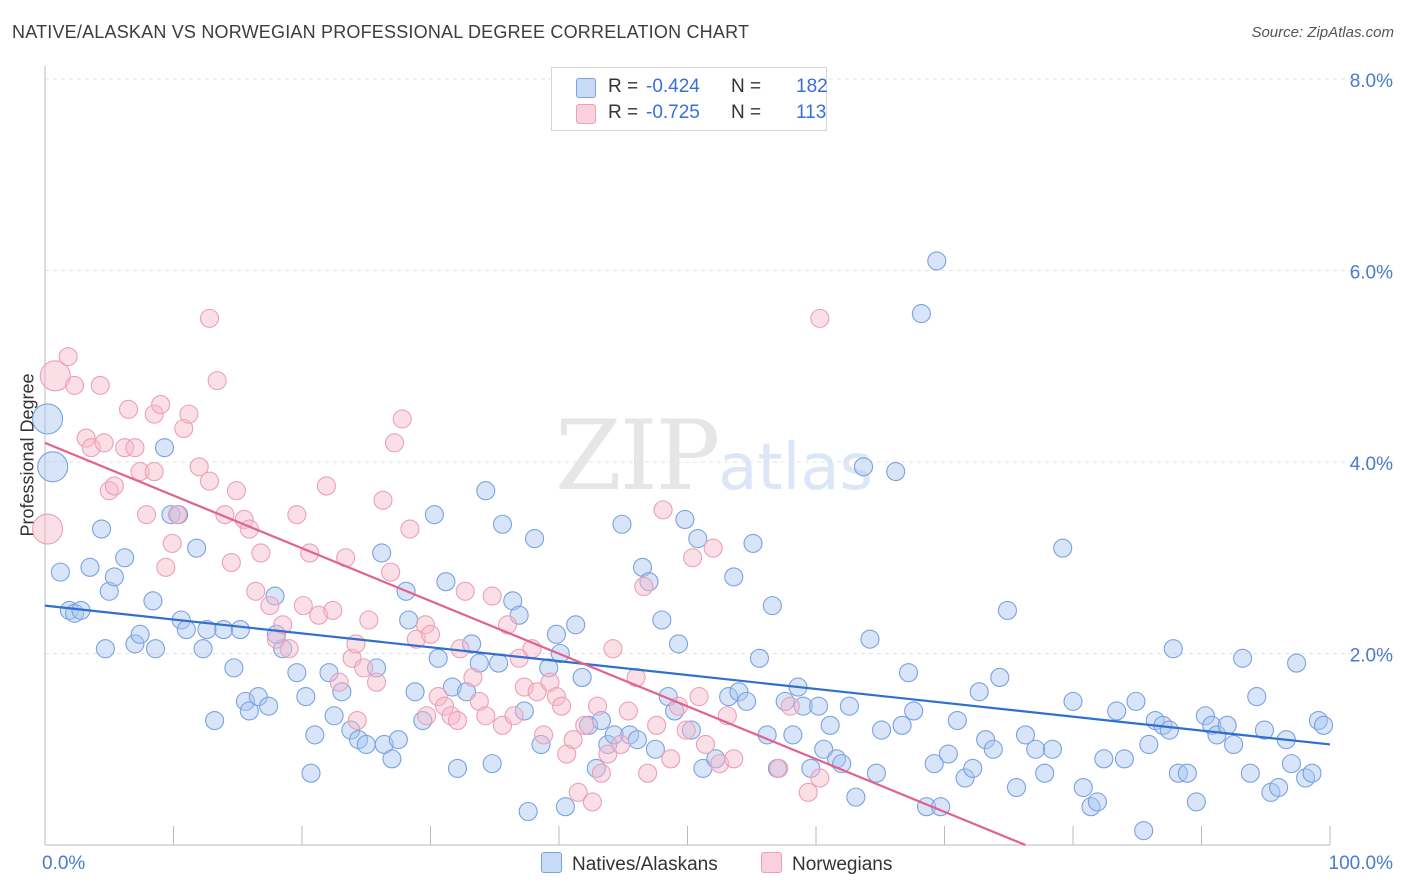  What do you see at coordinates (812, 86) in the screenshot?
I see `legend-n-value-natives: 182` at bounding box center [812, 86].